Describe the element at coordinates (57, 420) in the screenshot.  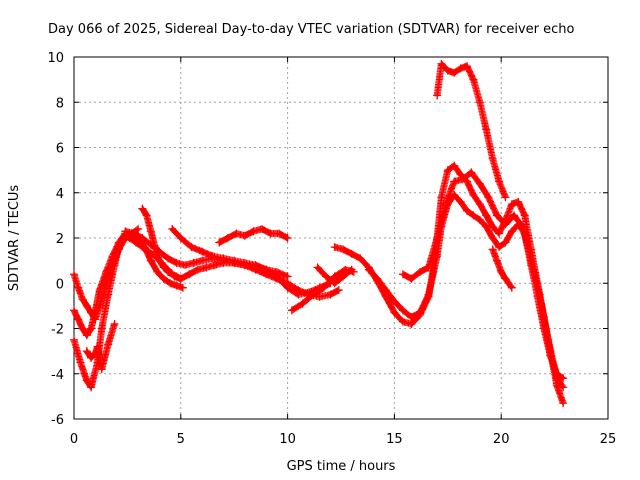
I see `y-tick-label: -6` at that location.